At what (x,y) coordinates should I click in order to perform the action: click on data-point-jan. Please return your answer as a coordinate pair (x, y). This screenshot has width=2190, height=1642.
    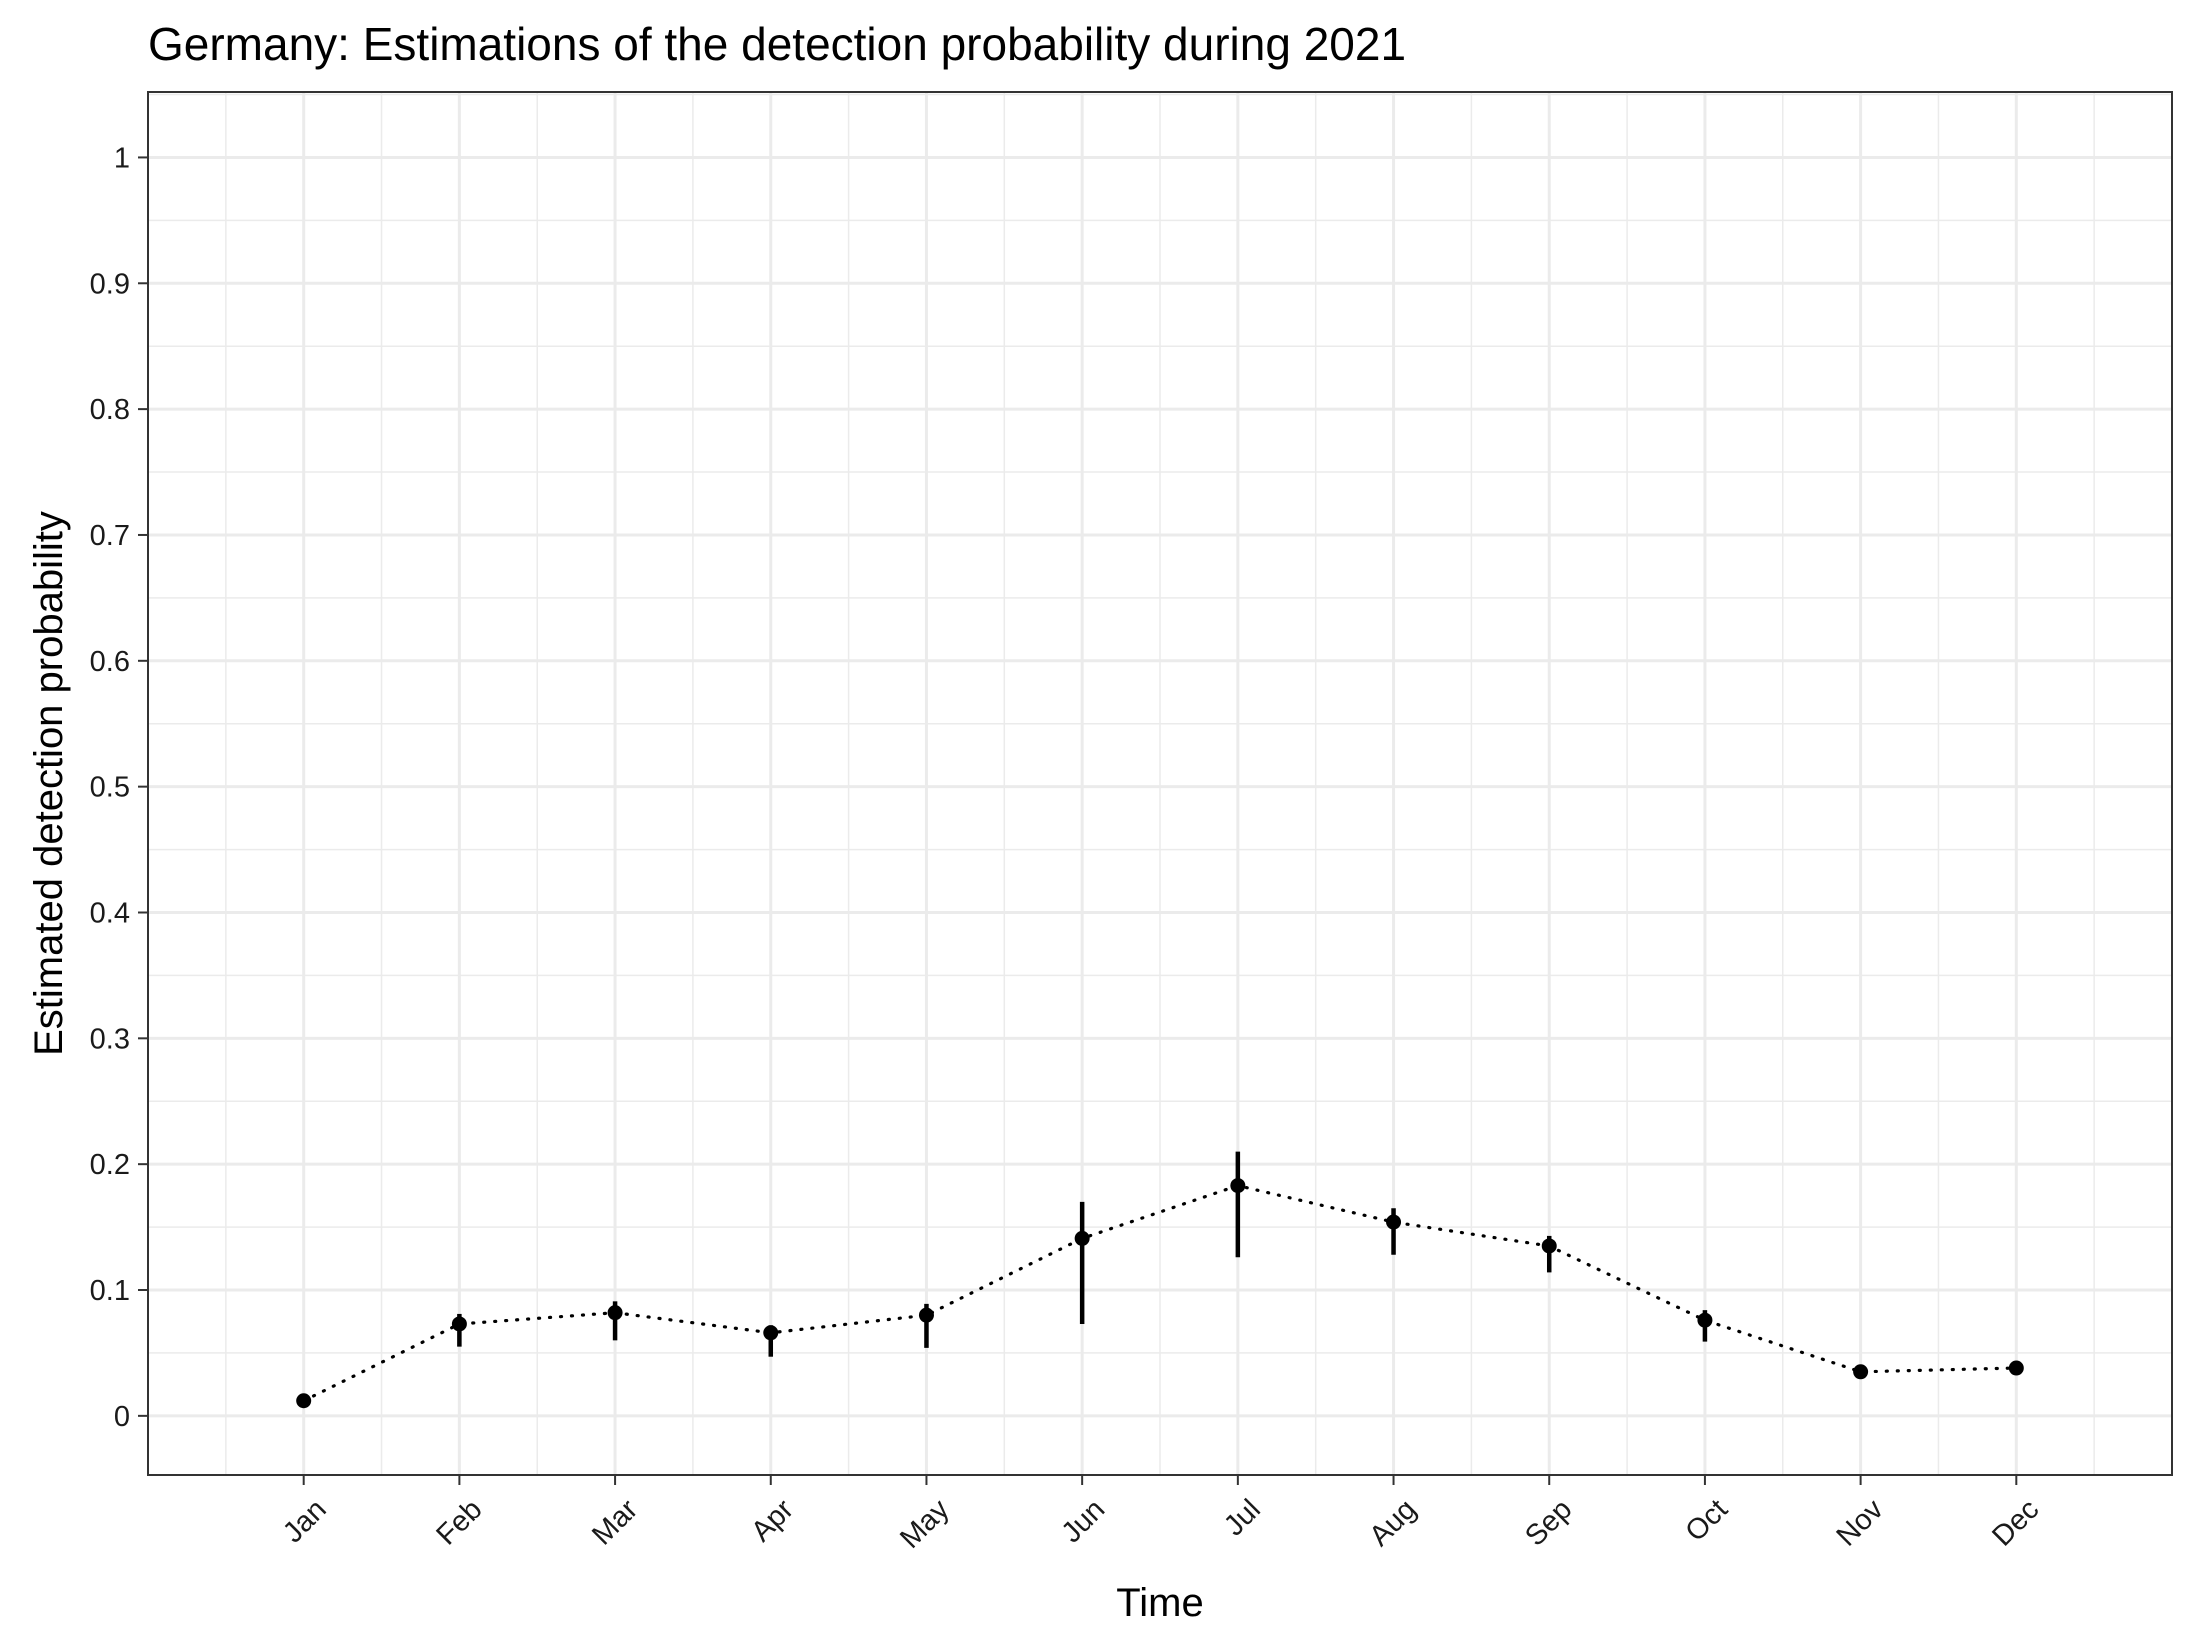
    Looking at the image, I should click on (304, 1401).